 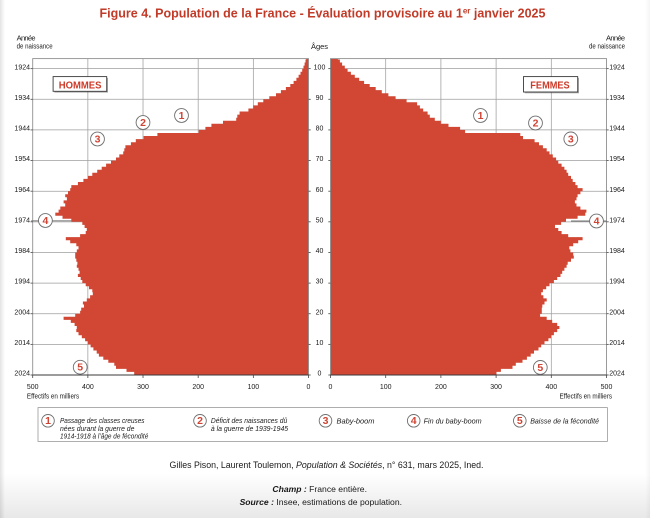 I want to click on svg-text: 10, so click(x=320, y=343).